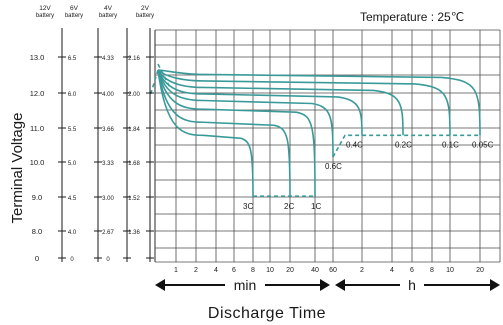 The image size is (503, 325). I want to click on voltage-tick-label: 13.0, so click(37, 57).